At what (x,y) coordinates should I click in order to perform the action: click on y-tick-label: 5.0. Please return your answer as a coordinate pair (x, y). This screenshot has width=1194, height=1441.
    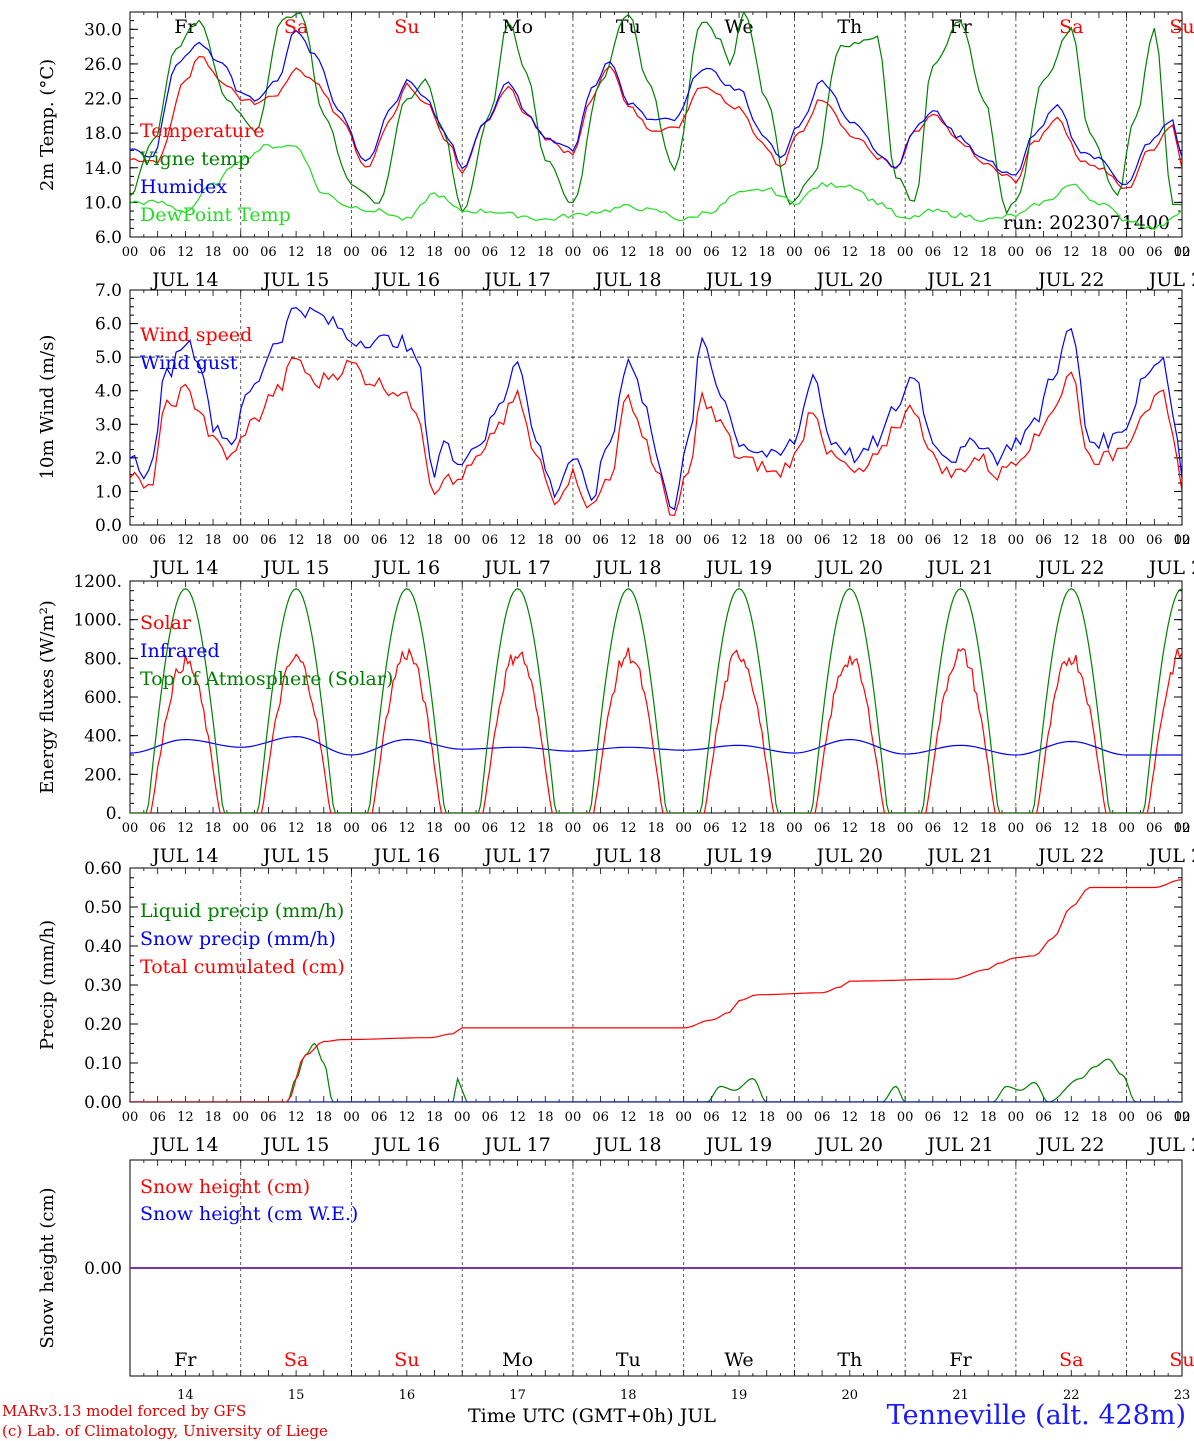
    Looking at the image, I should click on (108, 358).